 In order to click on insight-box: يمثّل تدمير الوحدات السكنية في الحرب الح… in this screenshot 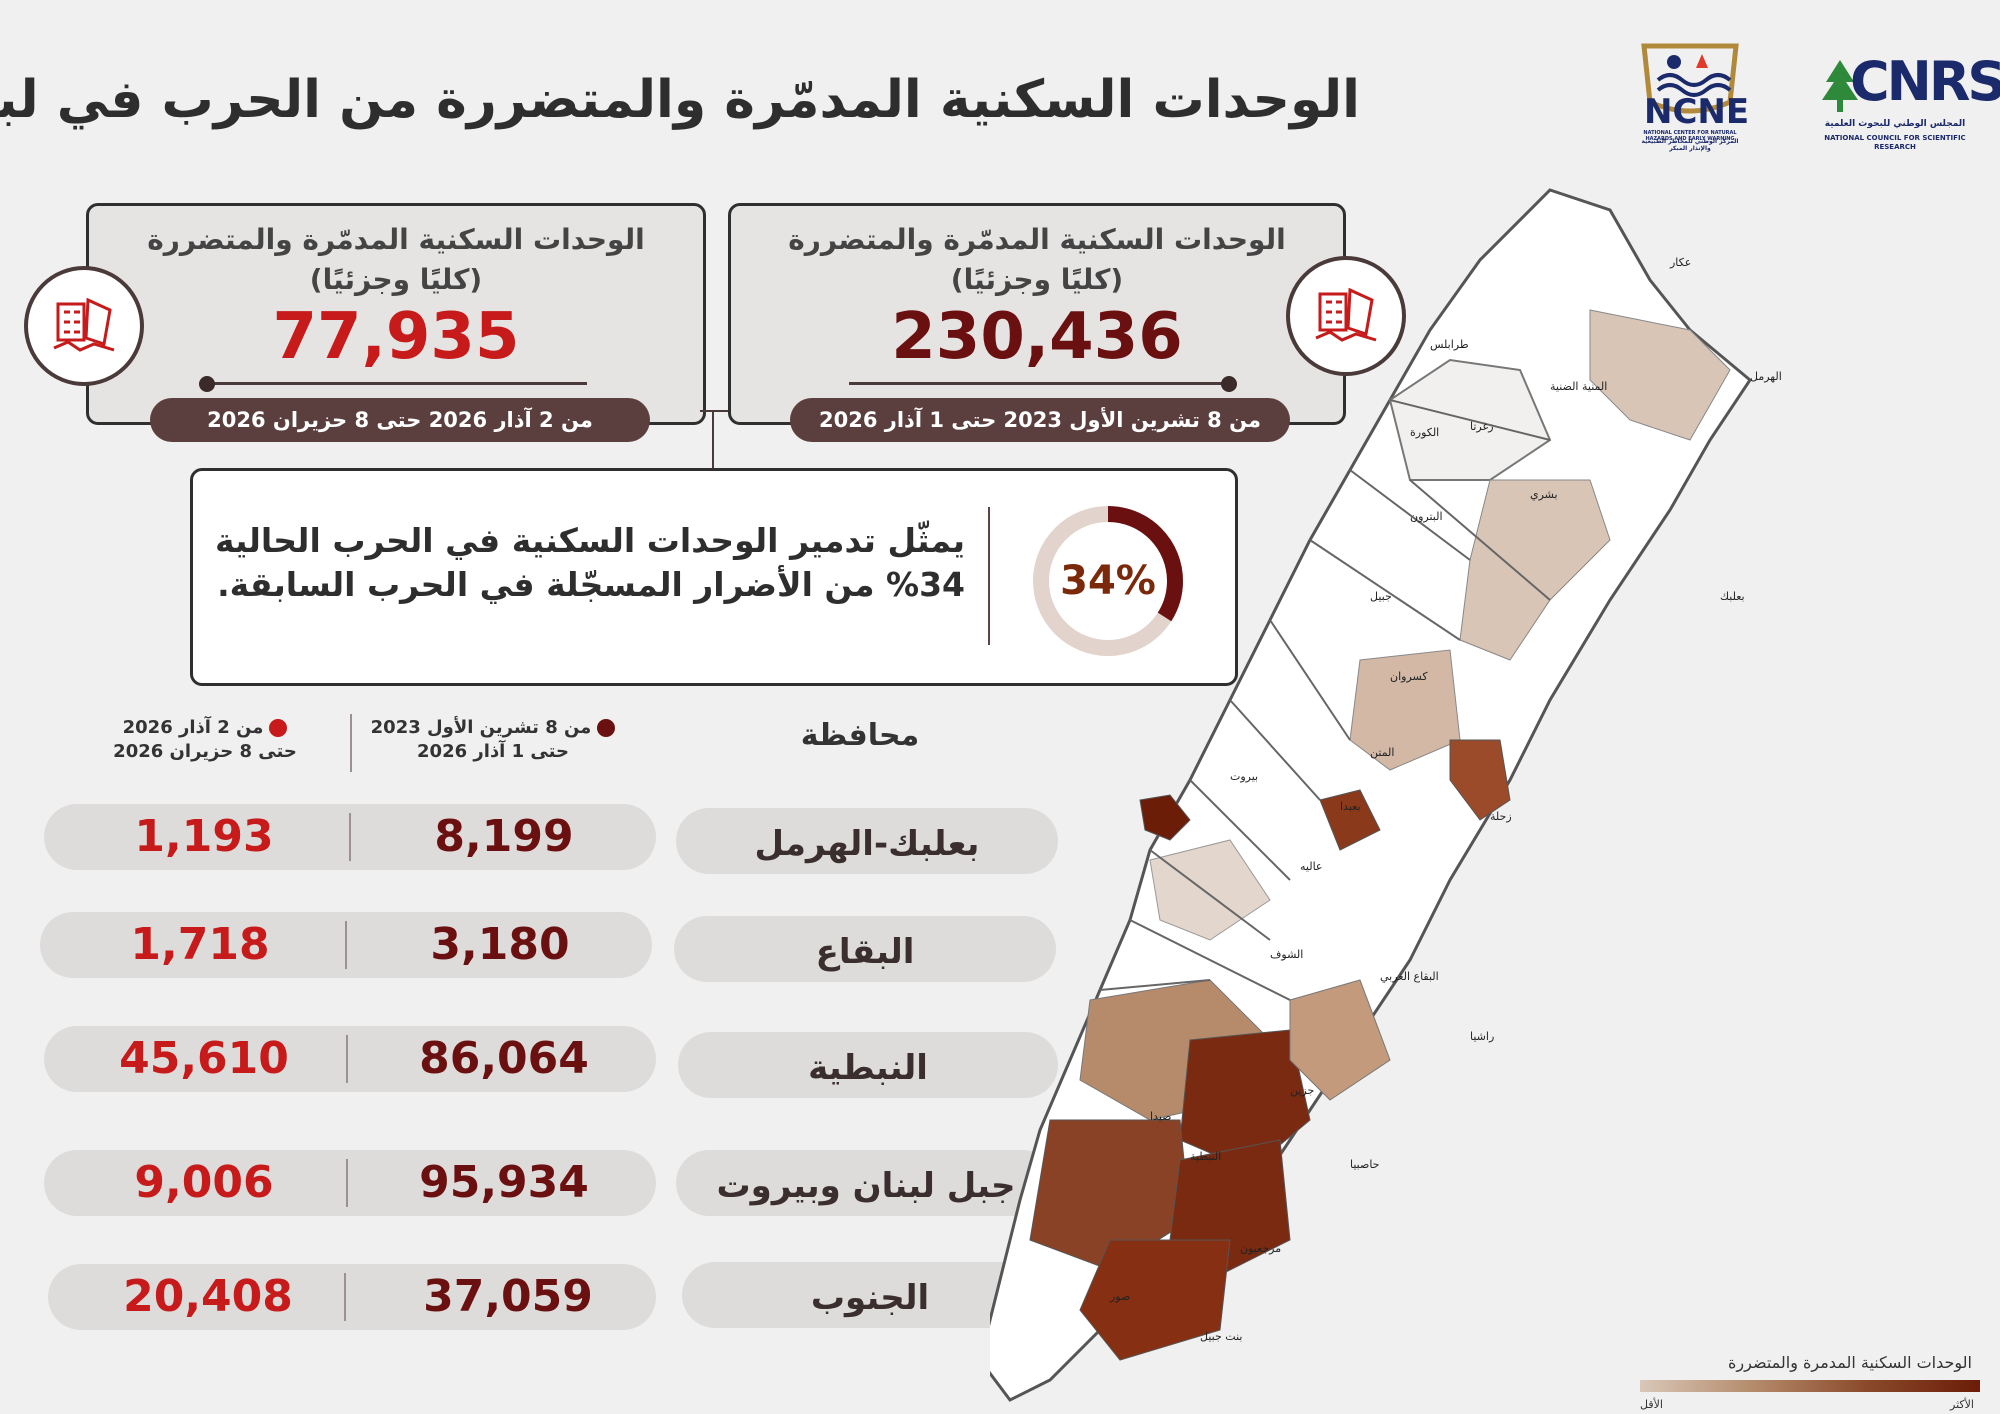, I will do `click(714, 577)`.